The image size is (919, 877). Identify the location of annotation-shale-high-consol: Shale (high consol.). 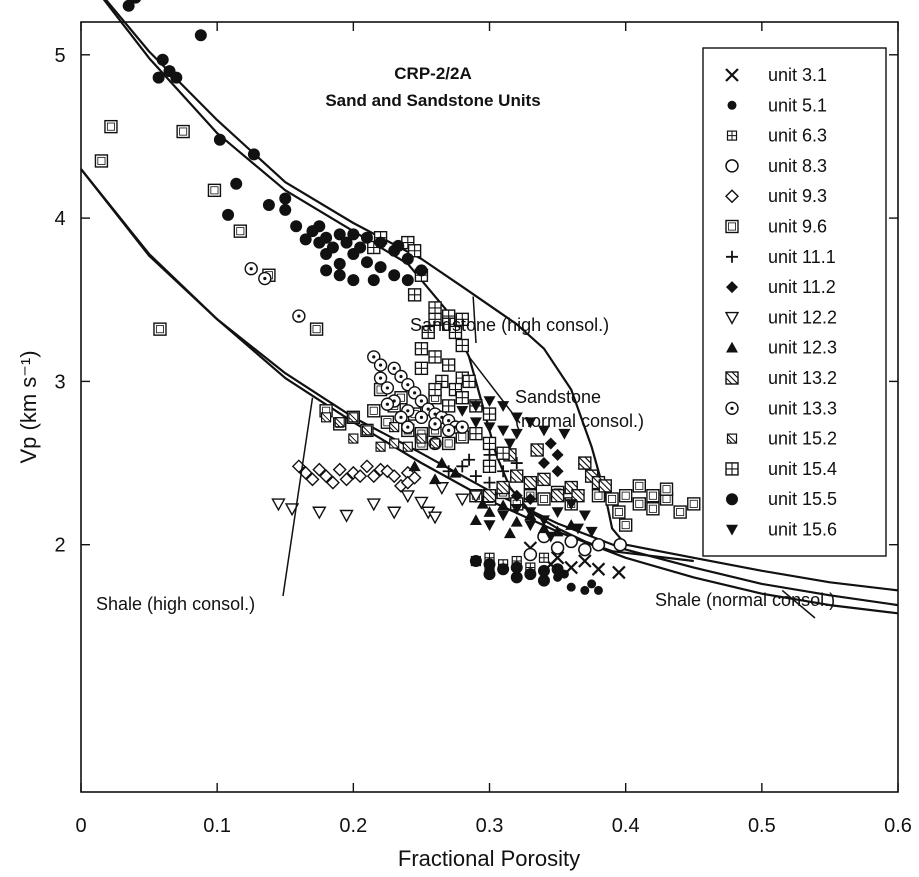
(175, 604).